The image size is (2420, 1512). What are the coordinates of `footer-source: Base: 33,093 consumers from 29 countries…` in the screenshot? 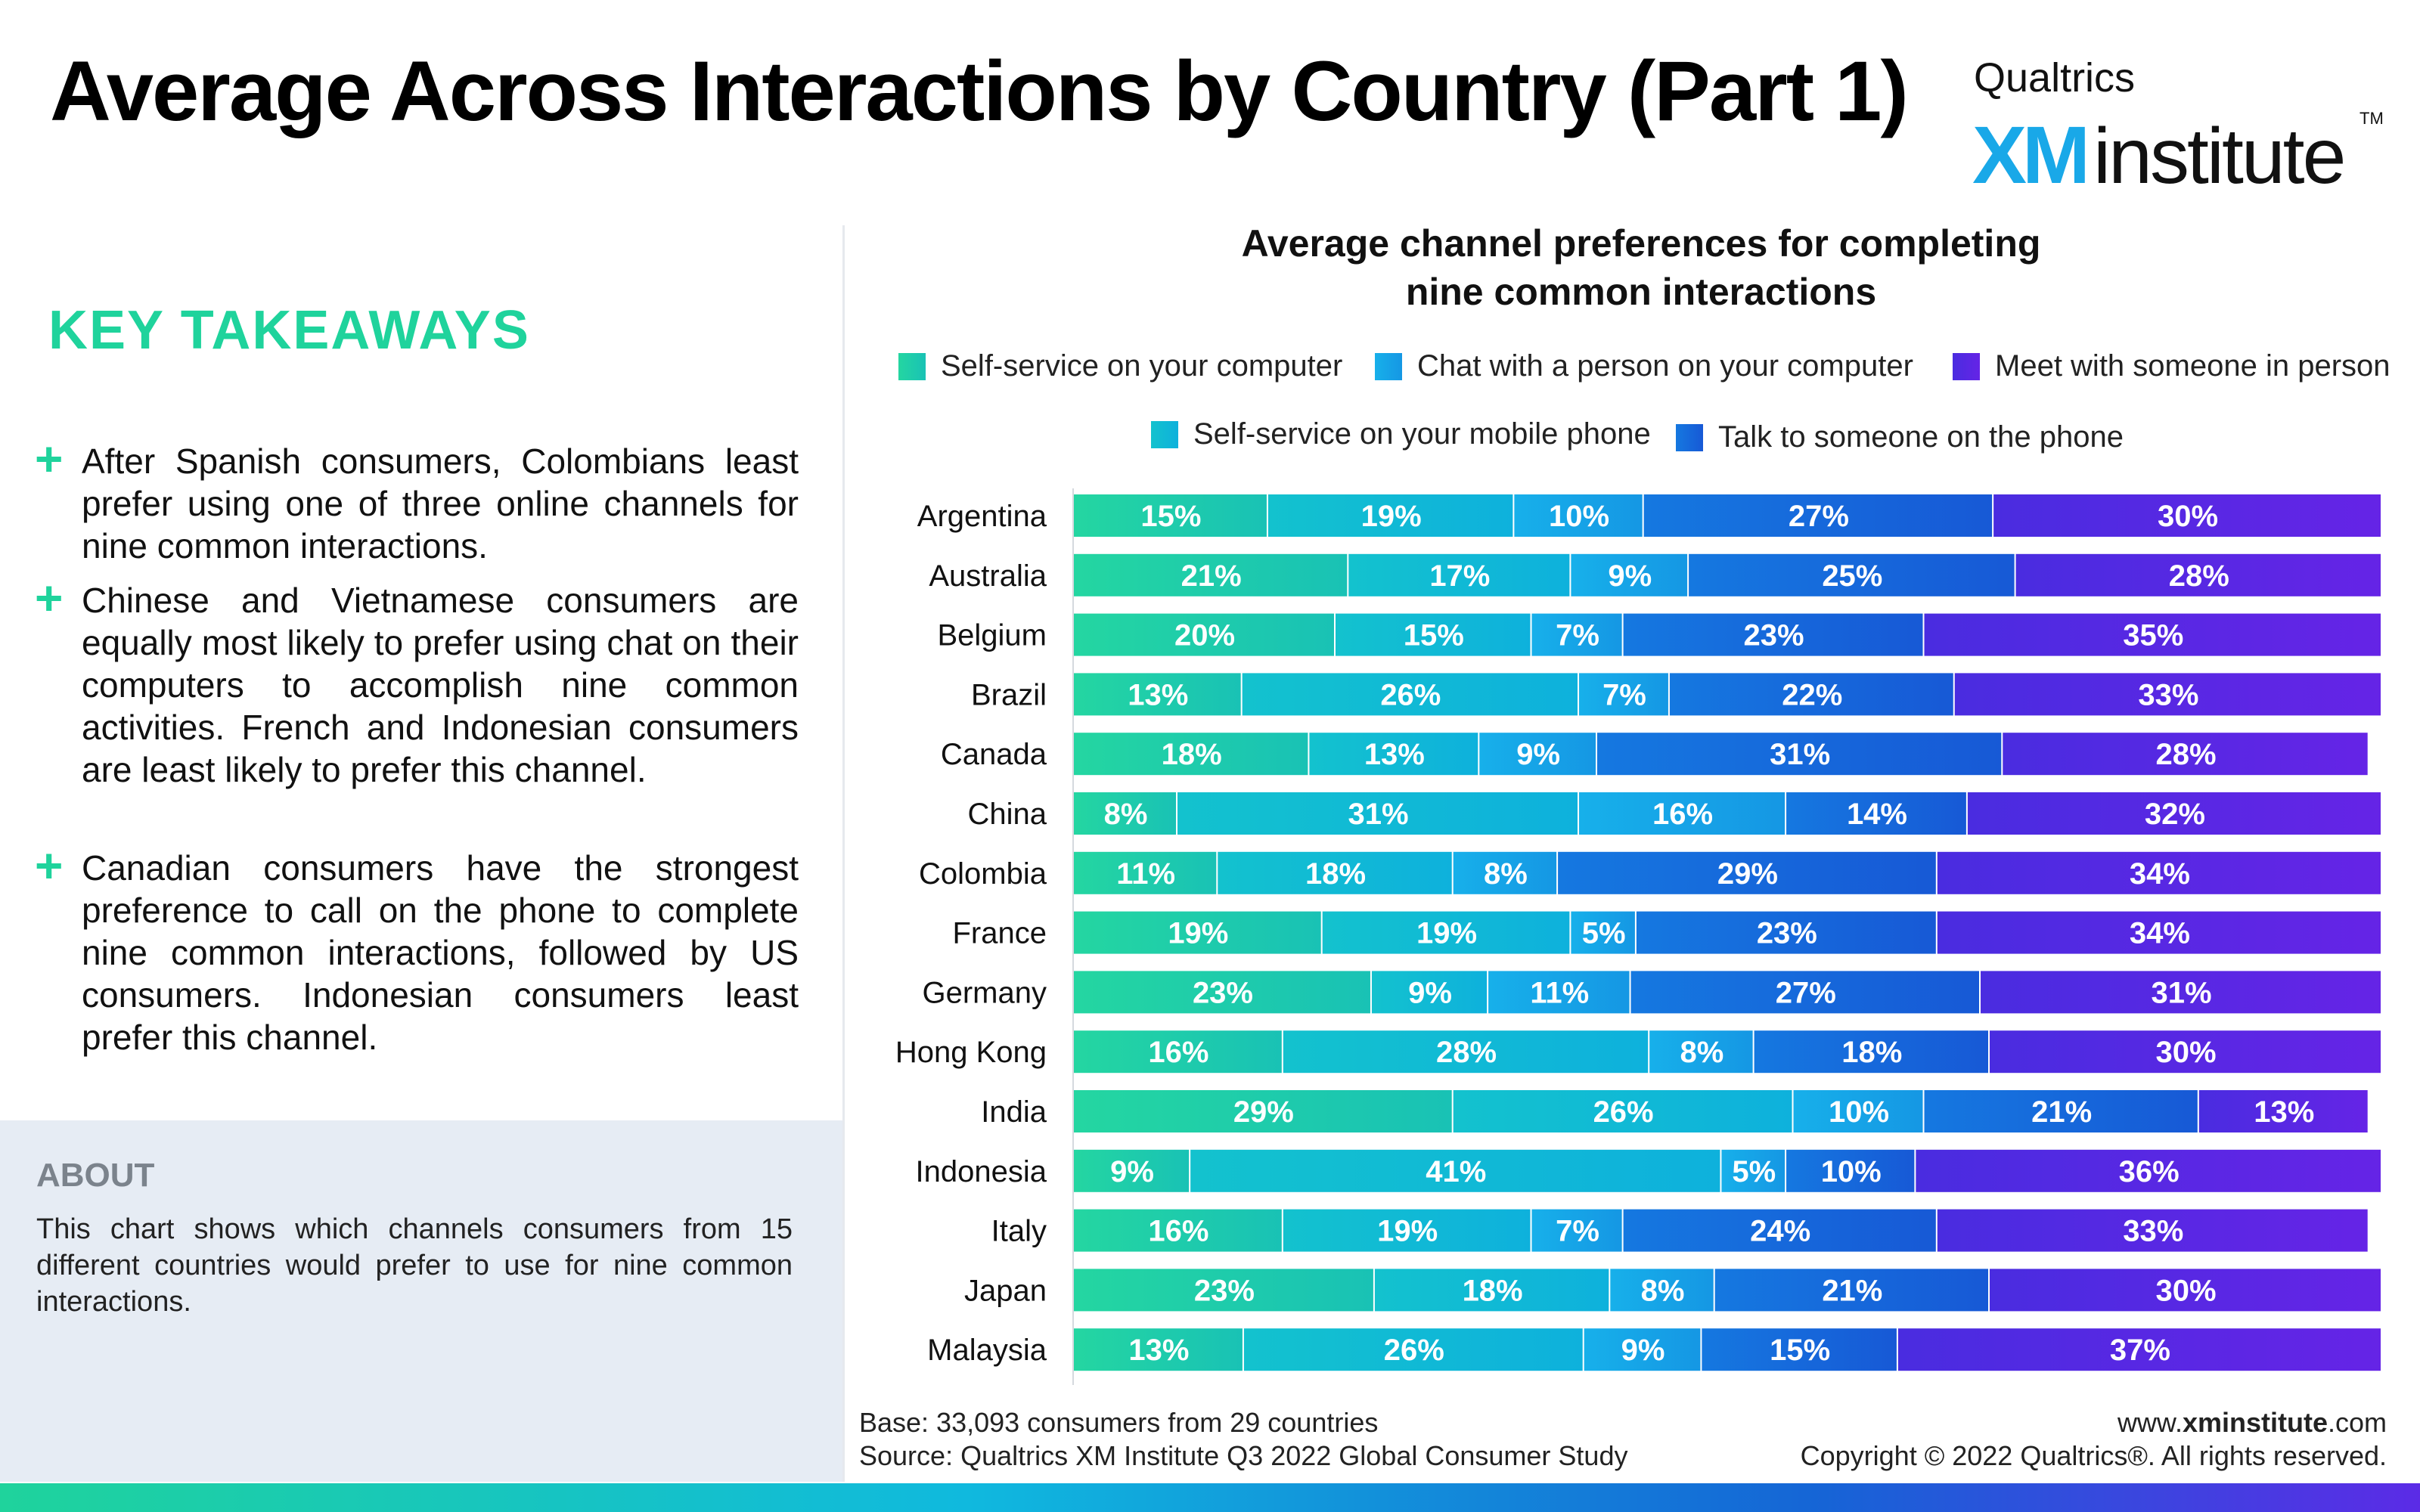 It's located at (1243, 1439).